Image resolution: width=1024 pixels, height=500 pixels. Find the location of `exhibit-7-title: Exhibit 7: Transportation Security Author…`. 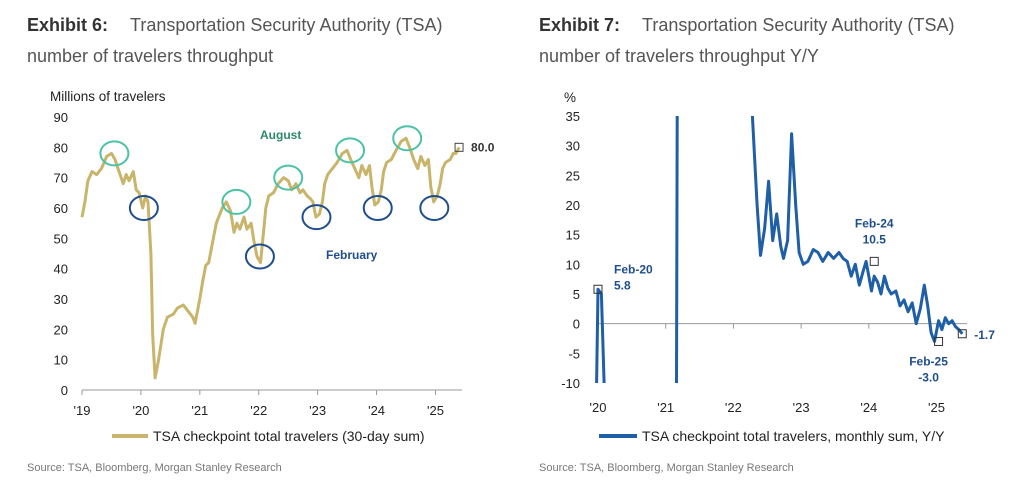

exhibit-7-title: Exhibit 7: Transportation Security Author… is located at coordinates (774, 41).